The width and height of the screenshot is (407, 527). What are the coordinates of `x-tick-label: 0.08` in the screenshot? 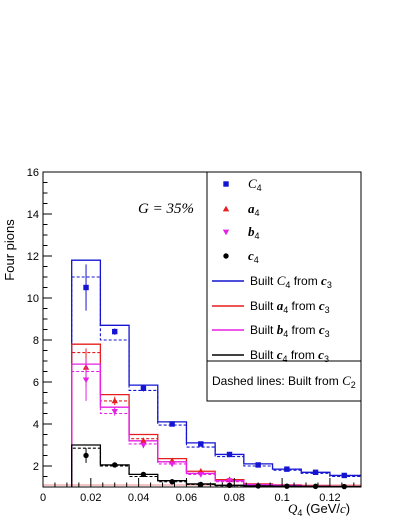 It's located at (234, 498).